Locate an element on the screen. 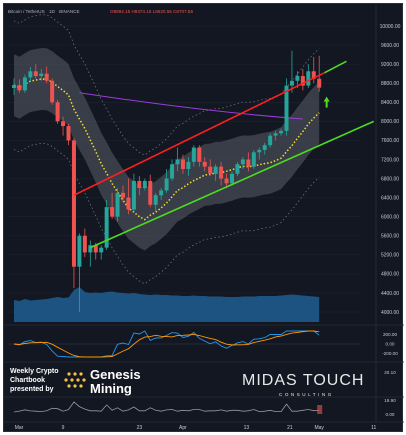 The image size is (406, 435). midas-sub: CONSULTING is located at coordinates (306, 394).